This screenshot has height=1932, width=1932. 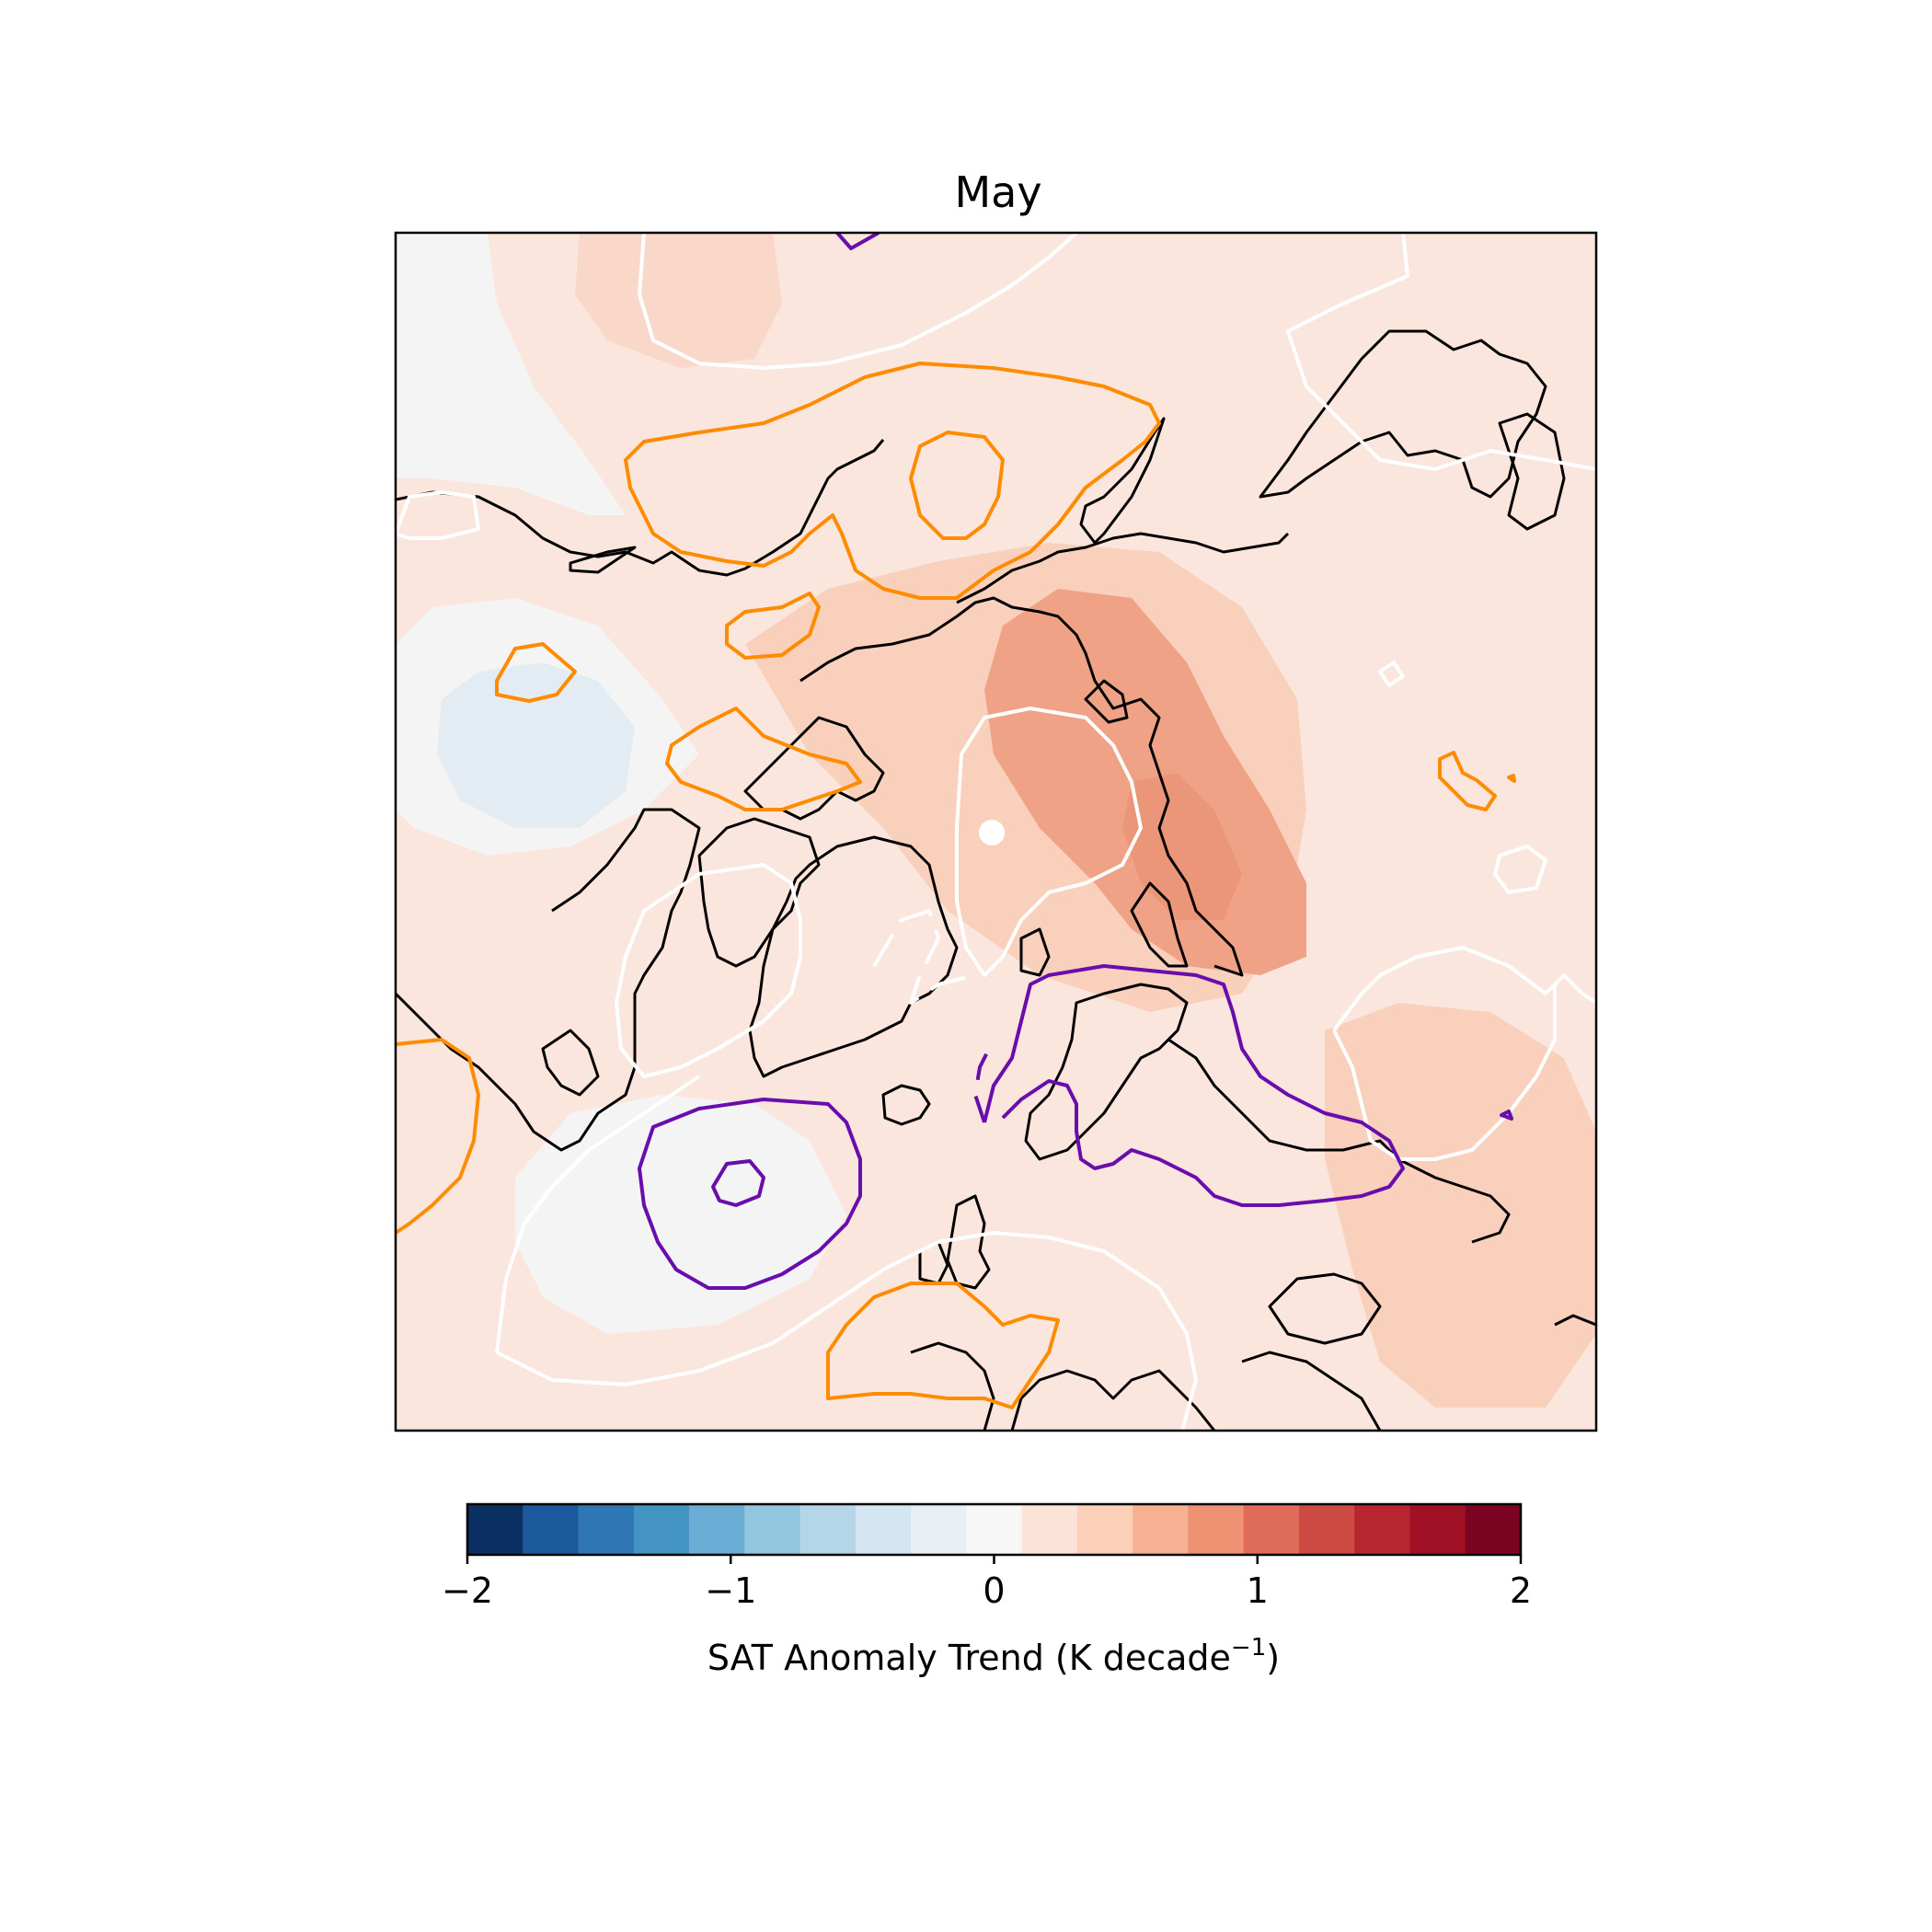 I want to click on colorbar-segments, so click(x=995, y=1529).